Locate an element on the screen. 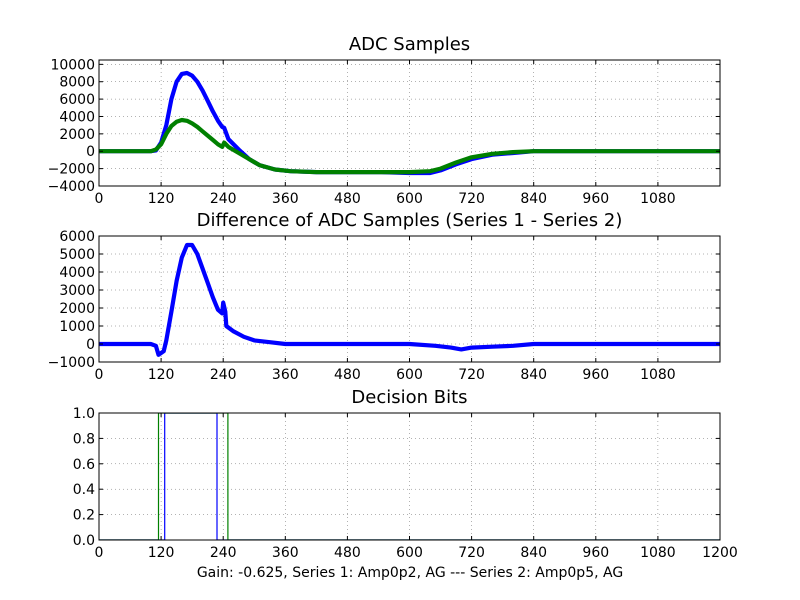 The height and width of the screenshot is (600, 800). y-tick-label: 1000 is located at coordinates (77, 327).